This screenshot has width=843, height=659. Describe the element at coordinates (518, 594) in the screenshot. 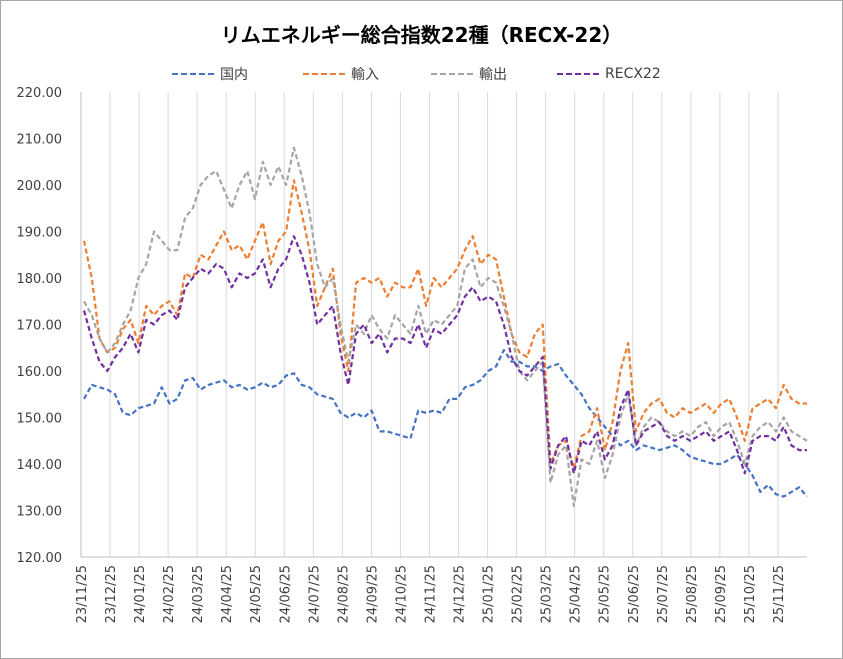

I see `x-tick-label: 25/02/25` at that location.